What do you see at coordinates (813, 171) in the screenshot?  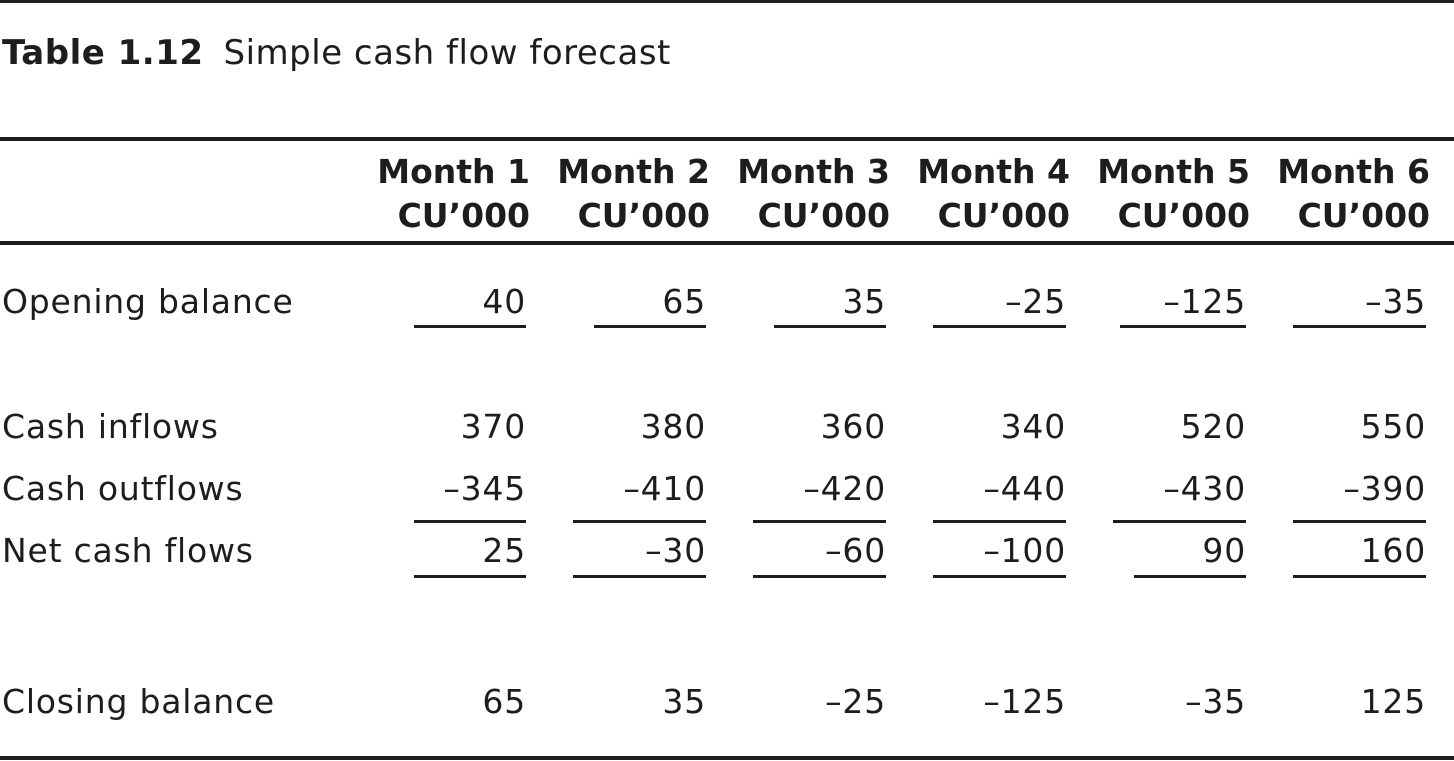 I see `column-month: Month 3` at bounding box center [813, 171].